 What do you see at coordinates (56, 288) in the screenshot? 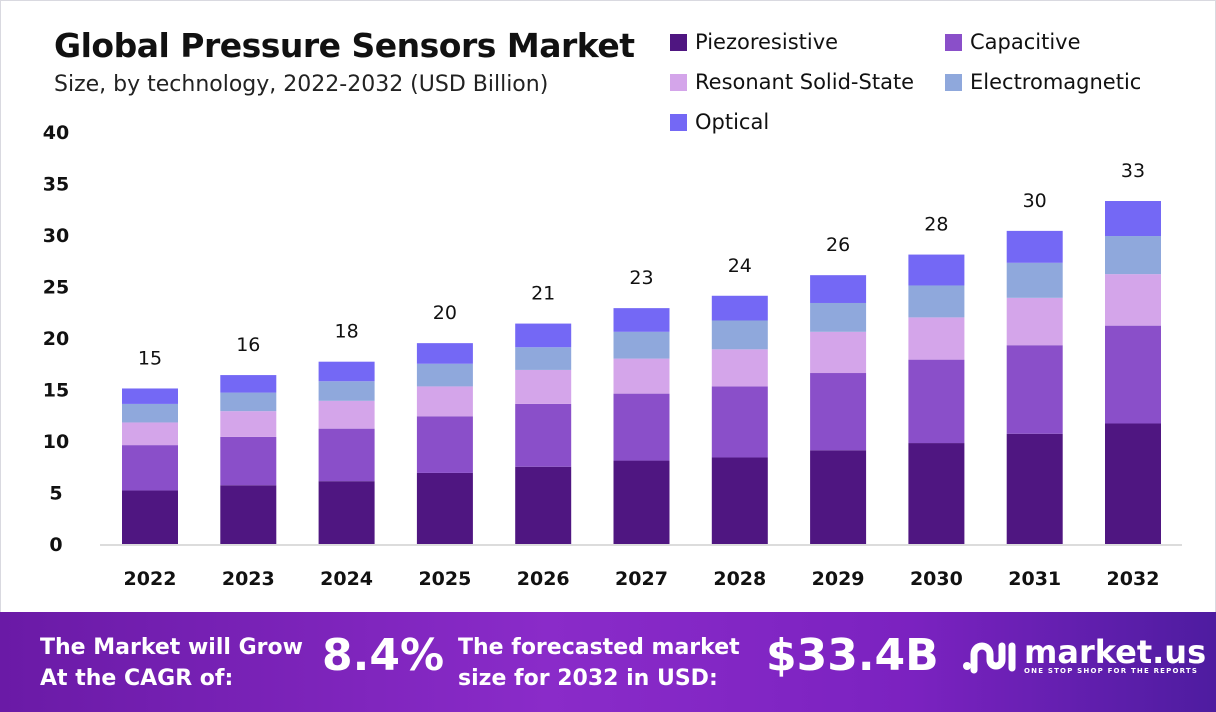
I see `y-tick-label: 25` at bounding box center [56, 288].